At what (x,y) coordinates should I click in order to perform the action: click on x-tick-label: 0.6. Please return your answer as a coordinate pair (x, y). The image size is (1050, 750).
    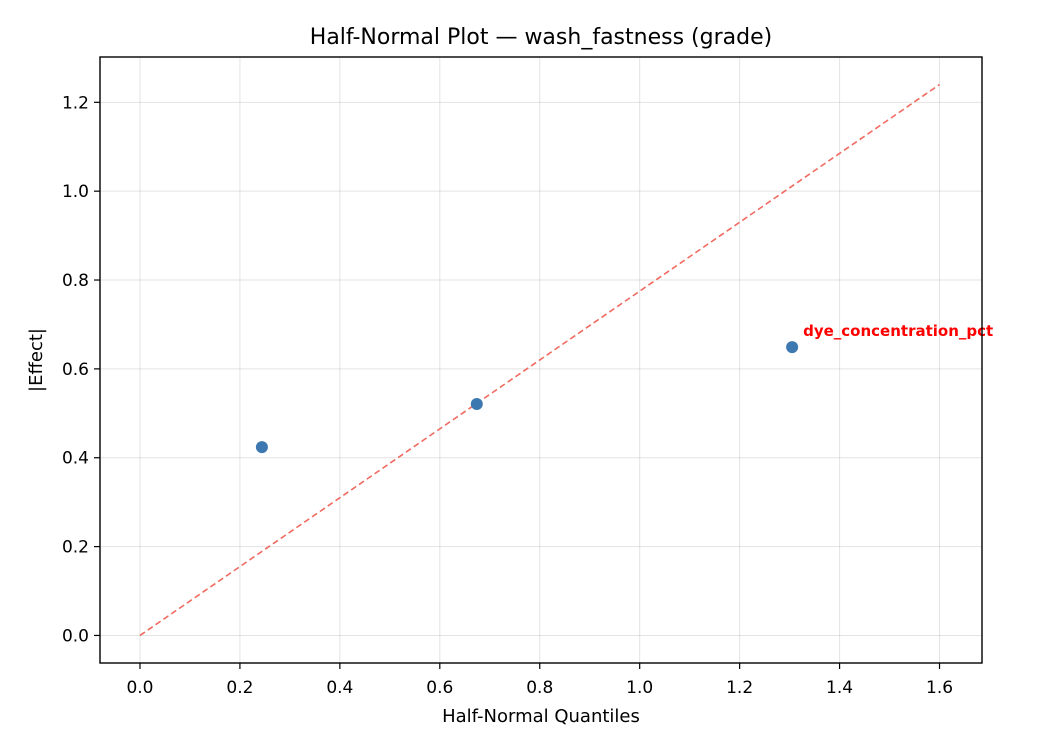
    Looking at the image, I should click on (439, 688).